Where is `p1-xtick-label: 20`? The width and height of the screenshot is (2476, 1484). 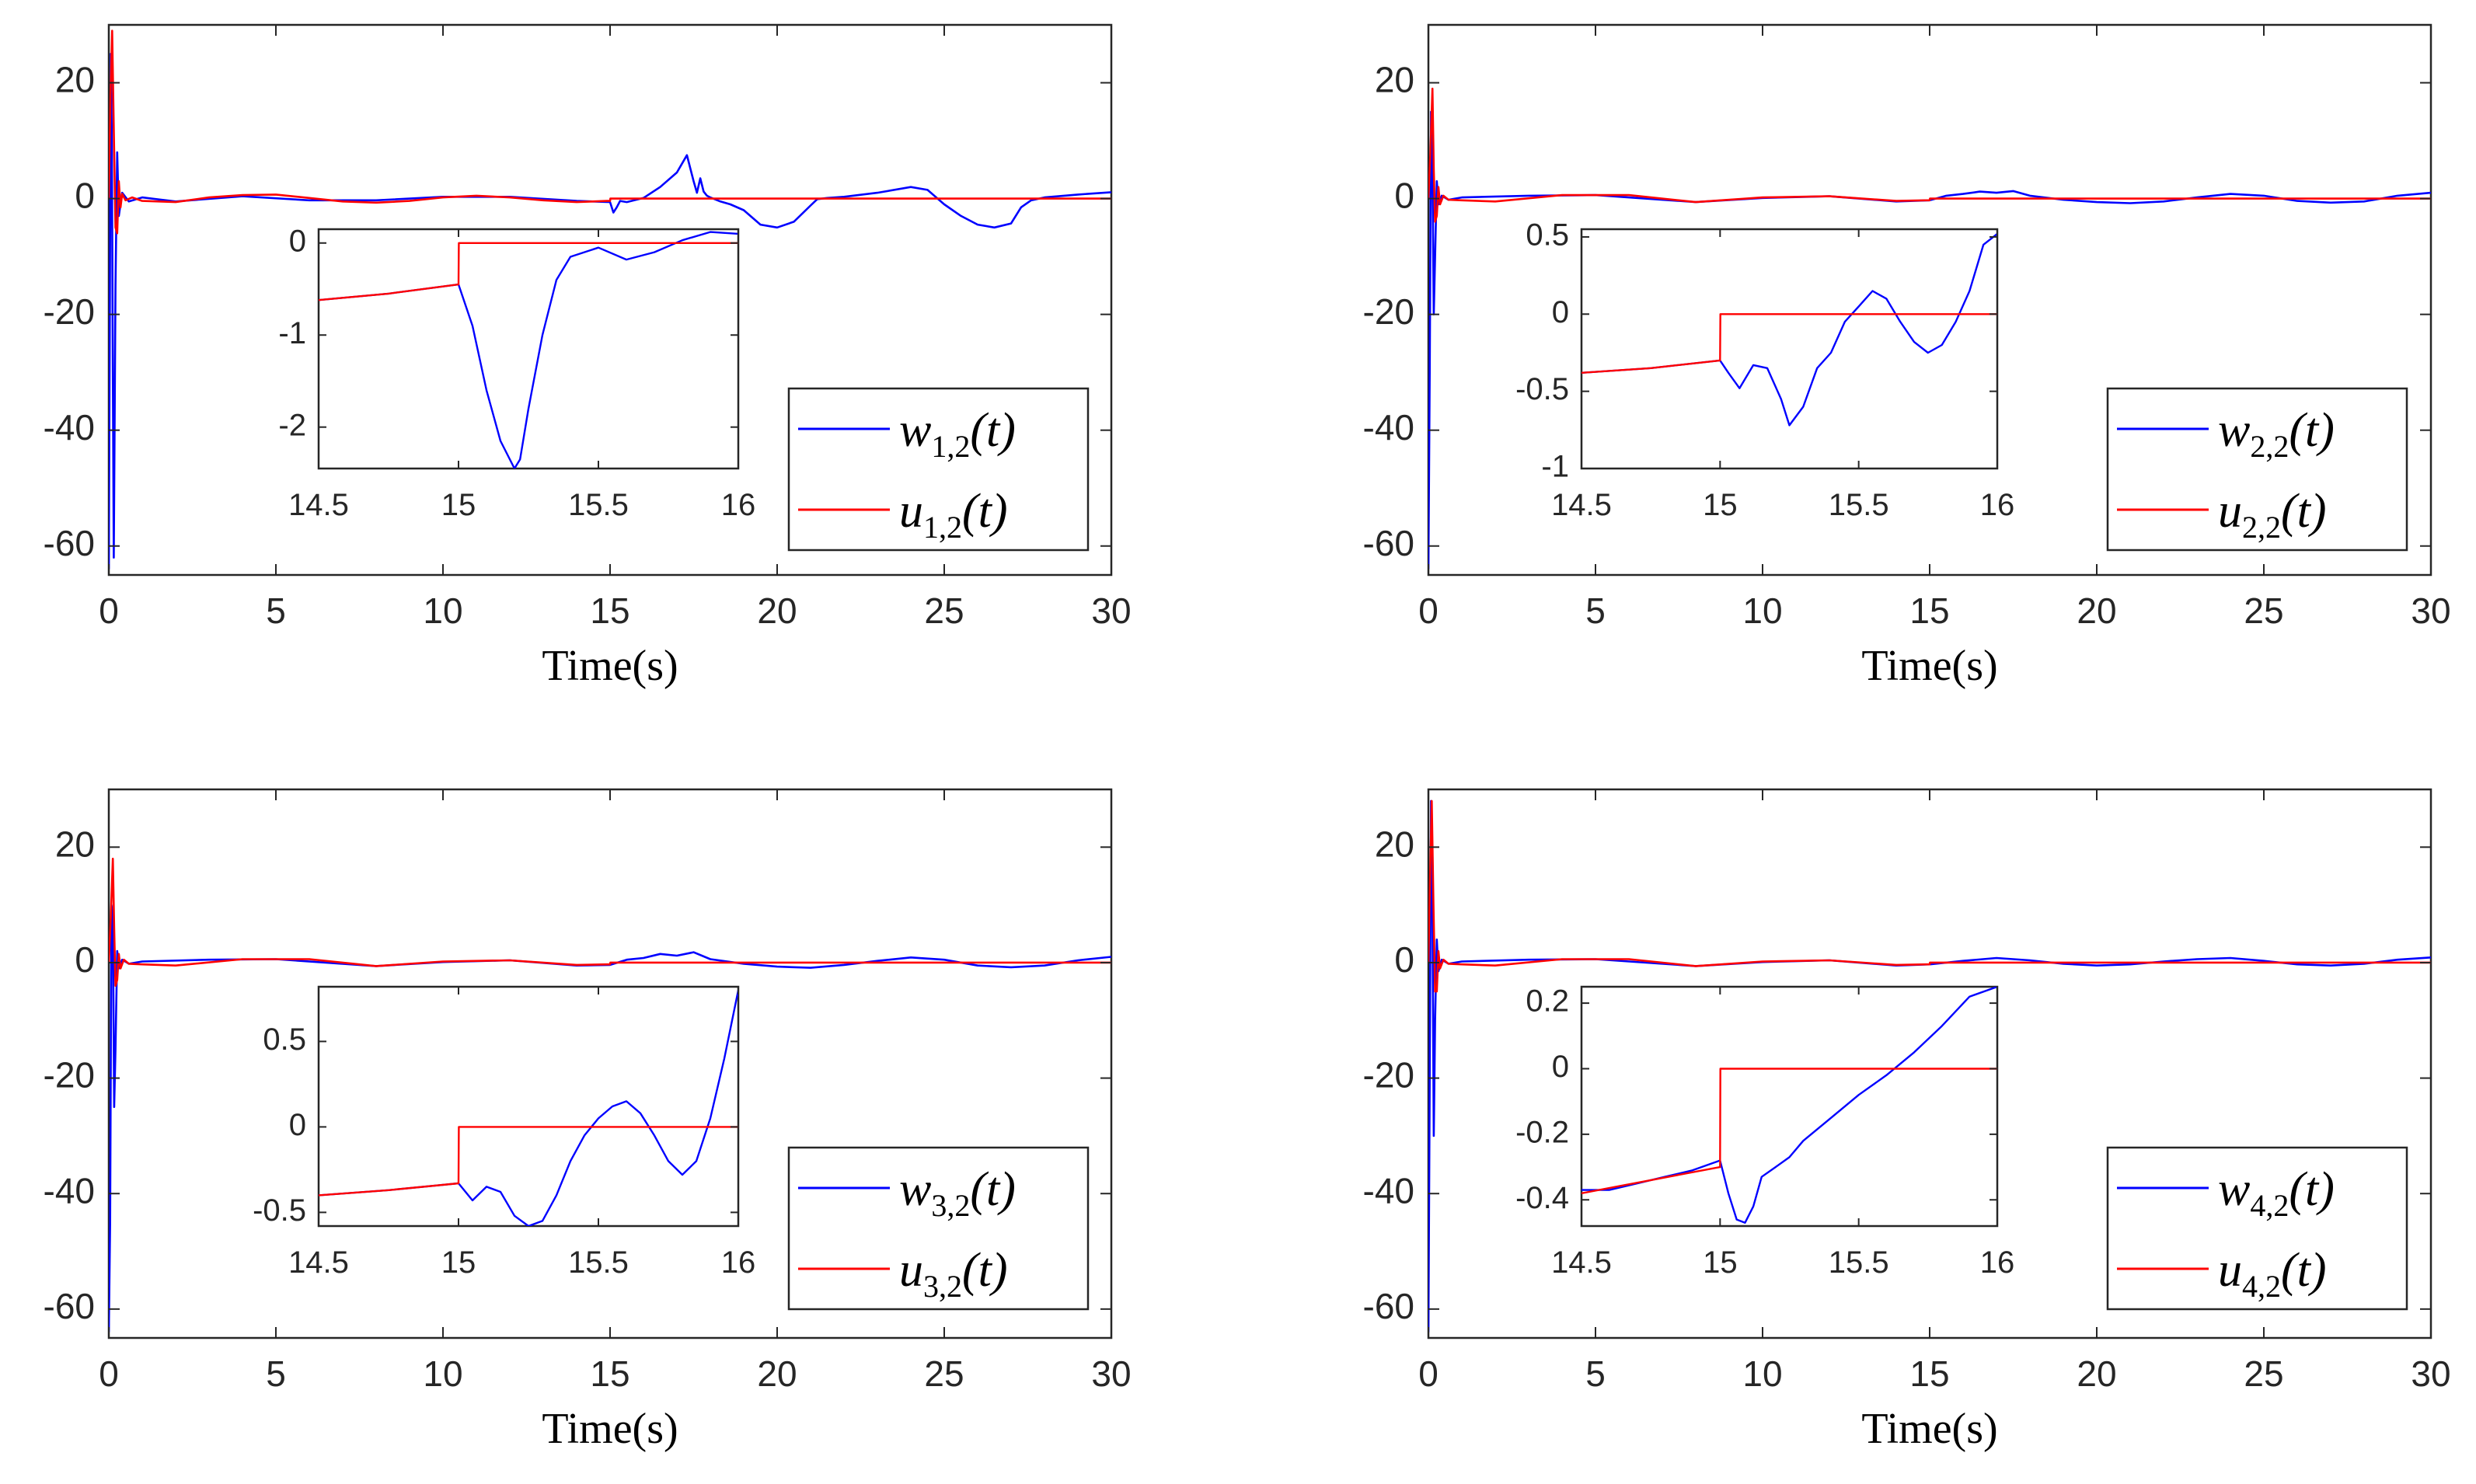 p1-xtick-label: 20 is located at coordinates (777, 610).